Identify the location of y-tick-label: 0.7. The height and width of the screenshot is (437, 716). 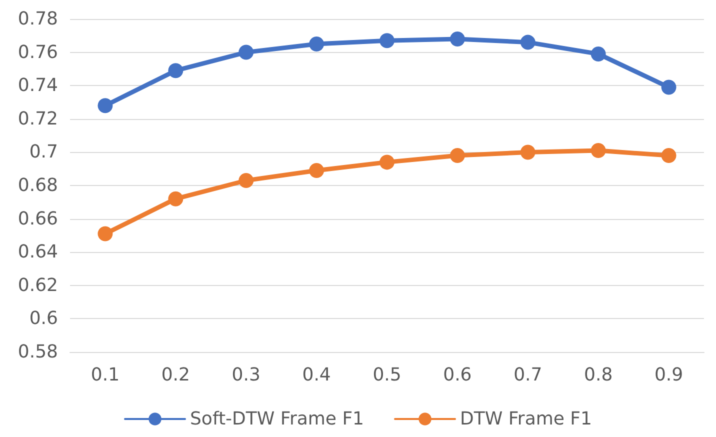
(43, 152).